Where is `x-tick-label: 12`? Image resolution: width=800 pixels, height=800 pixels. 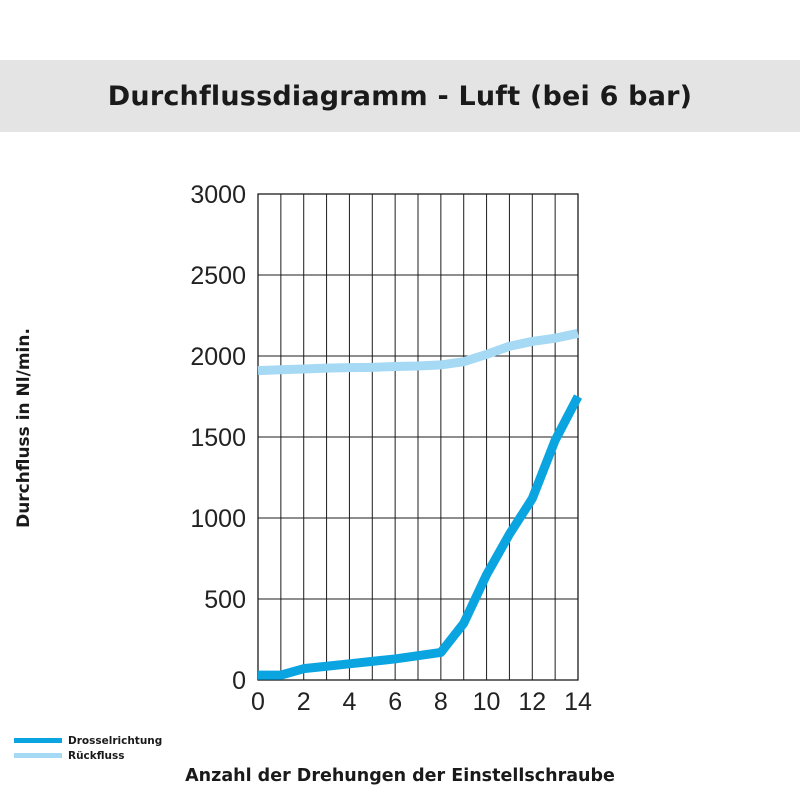
x-tick-label: 12 is located at coordinates (532, 702).